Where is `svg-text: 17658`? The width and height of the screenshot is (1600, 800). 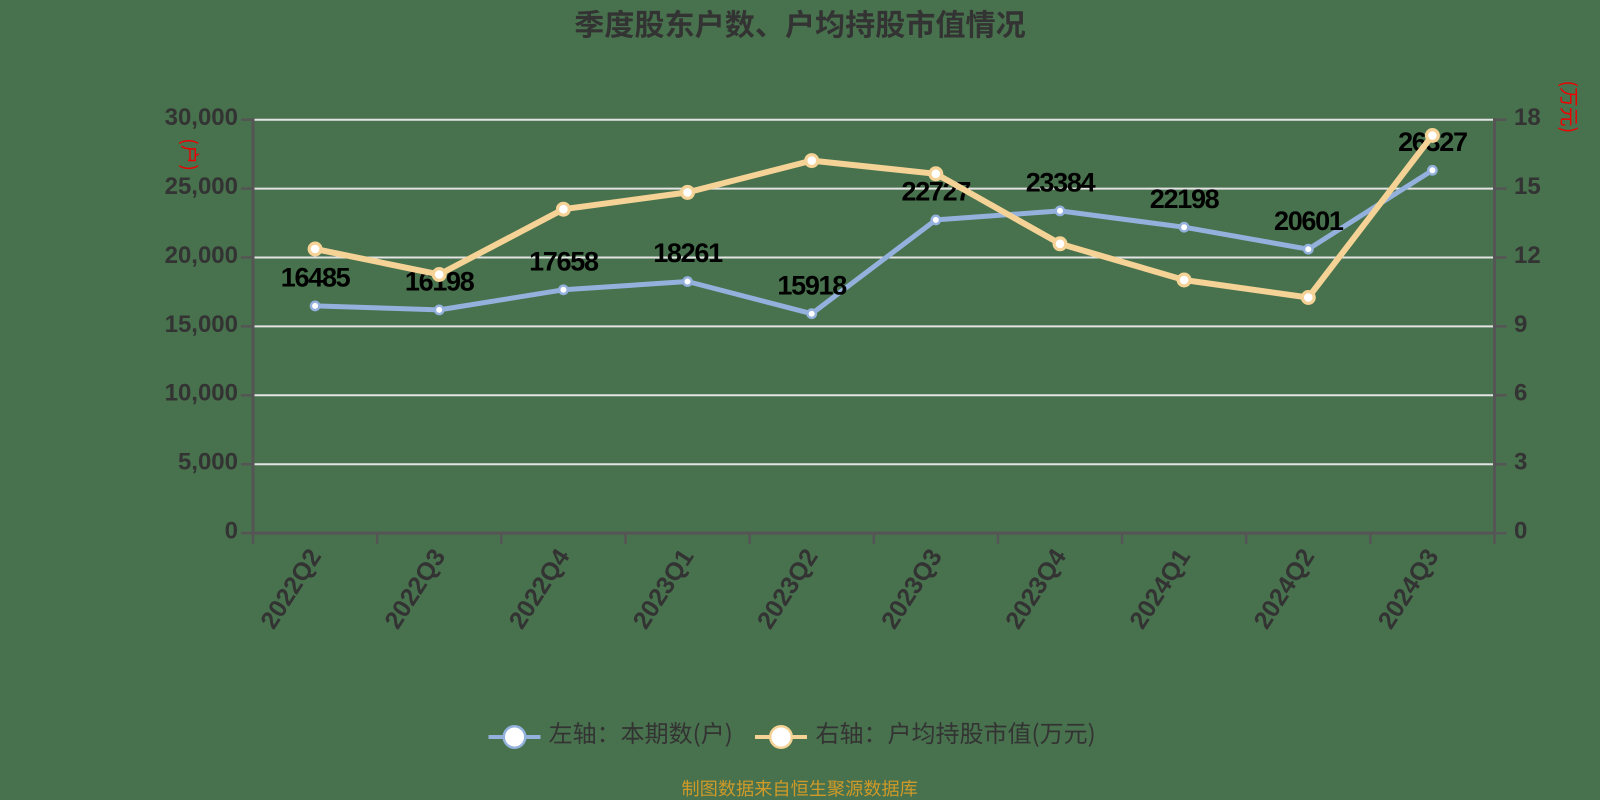 svg-text: 17658 is located at coordinates (564, 261).